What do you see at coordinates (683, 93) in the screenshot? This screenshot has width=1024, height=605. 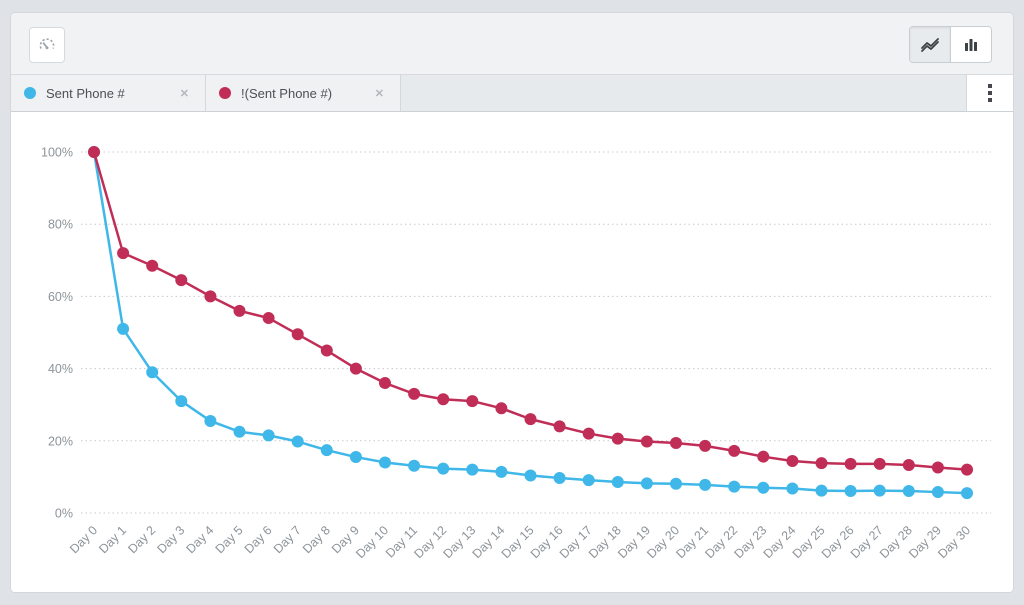 I see `tabs-spacer` at bounding box center [683, 93].